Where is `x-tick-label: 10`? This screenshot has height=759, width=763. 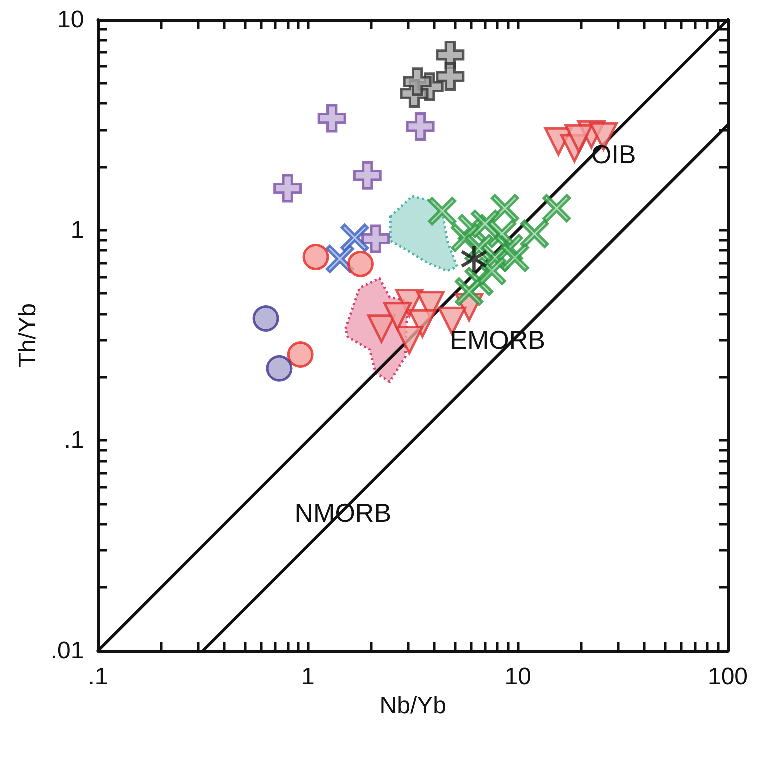
x-tick-label: 10 is located at coordinates (518, 677).